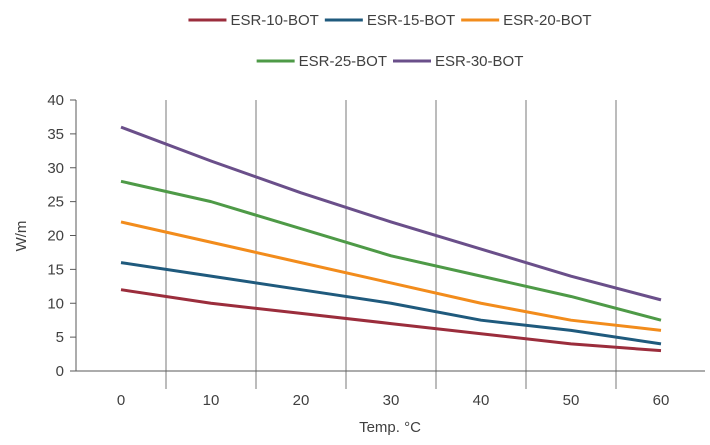  Describe the element at coordinates (211, 400) in the screenshot. I see `x-tick-label: 10` at that location.